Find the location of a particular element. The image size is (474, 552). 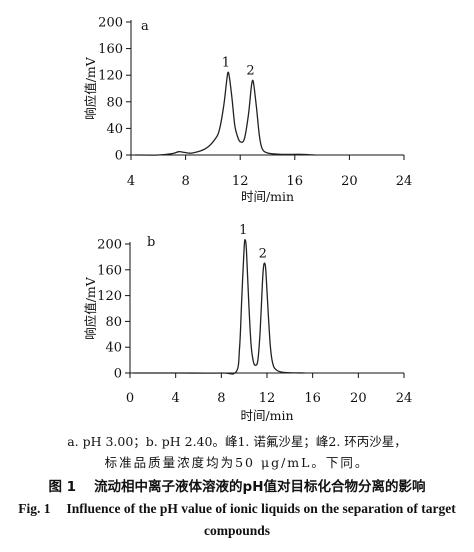

figure-title-cn: 流动相中离子液体溶液的pH值对目标化合物分离的影响 is located at coordinates (260, 487).